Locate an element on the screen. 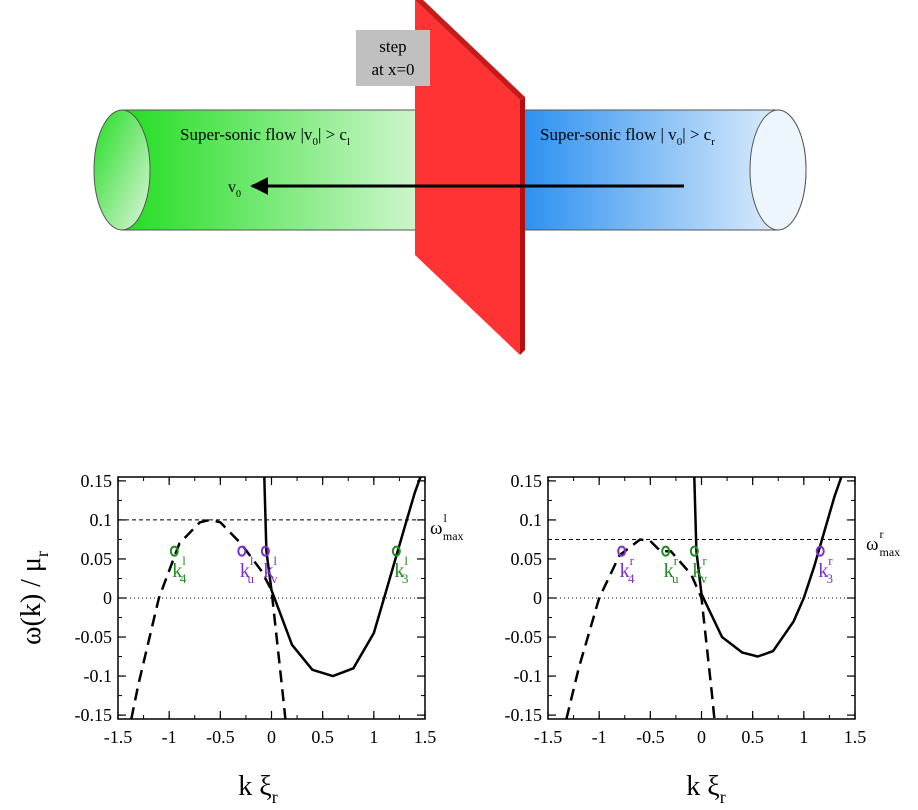  right-omega-max-label: ωr max is located at coordinates (883, 543).